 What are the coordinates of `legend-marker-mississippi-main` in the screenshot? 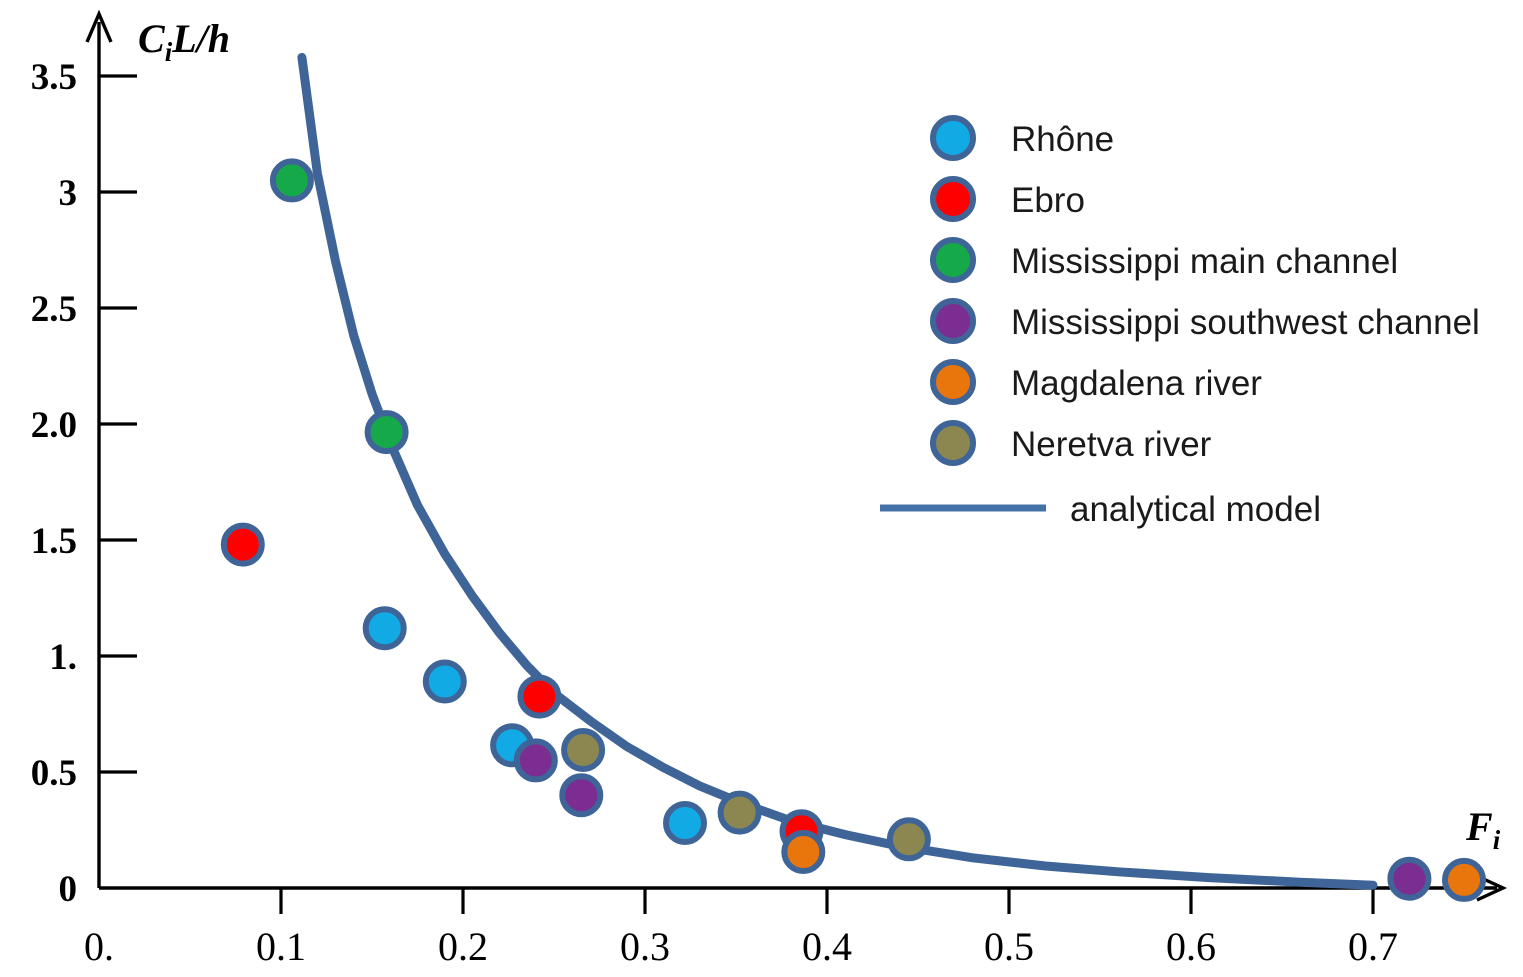 It's located at (953, 260).